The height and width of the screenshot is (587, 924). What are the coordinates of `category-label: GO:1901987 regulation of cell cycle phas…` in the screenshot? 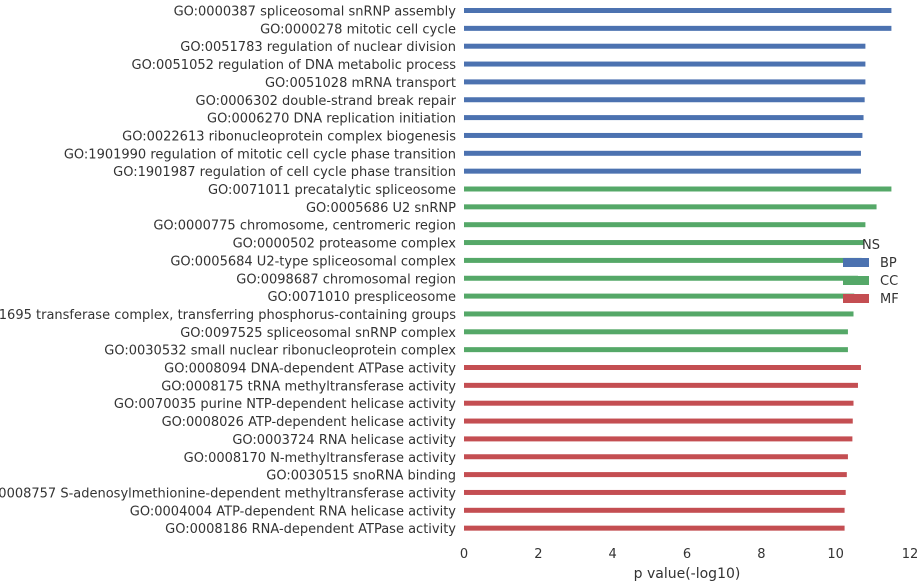 It's located at (284, 172).